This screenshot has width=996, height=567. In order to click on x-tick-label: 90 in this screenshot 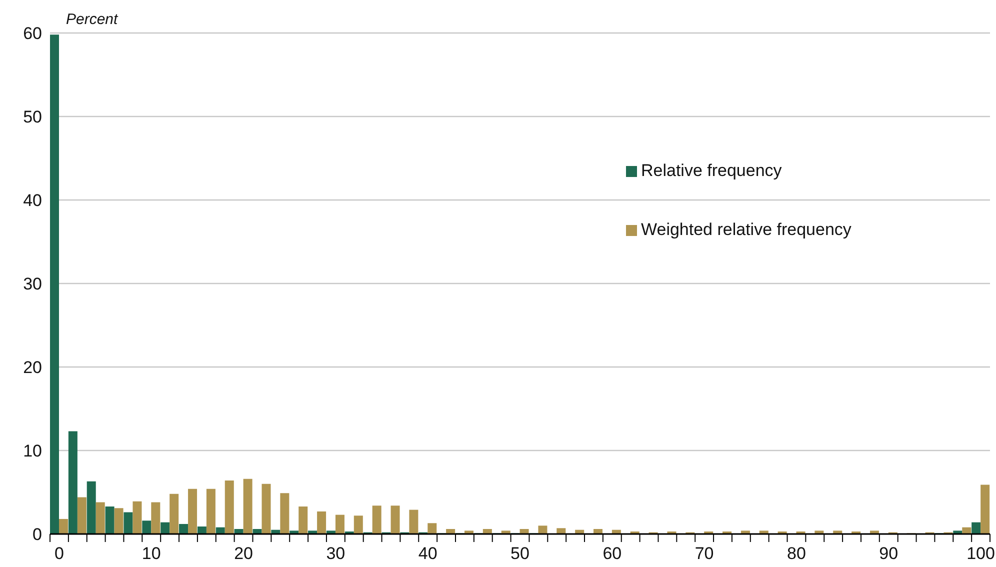, I will do `click(888, 553)`.